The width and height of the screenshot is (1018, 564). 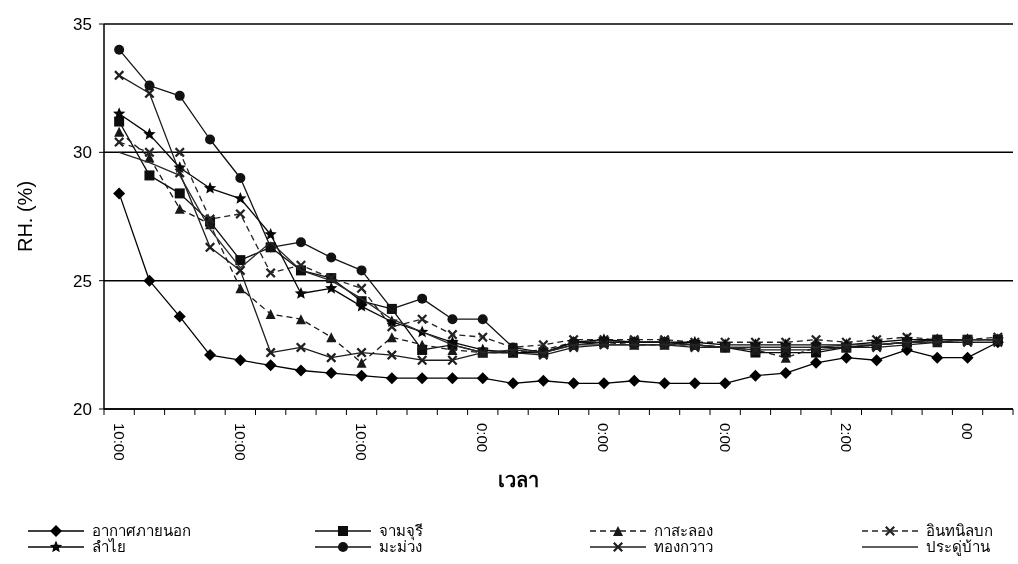 I want to click on y-tick-label: 35, so click(x=82, y=24).